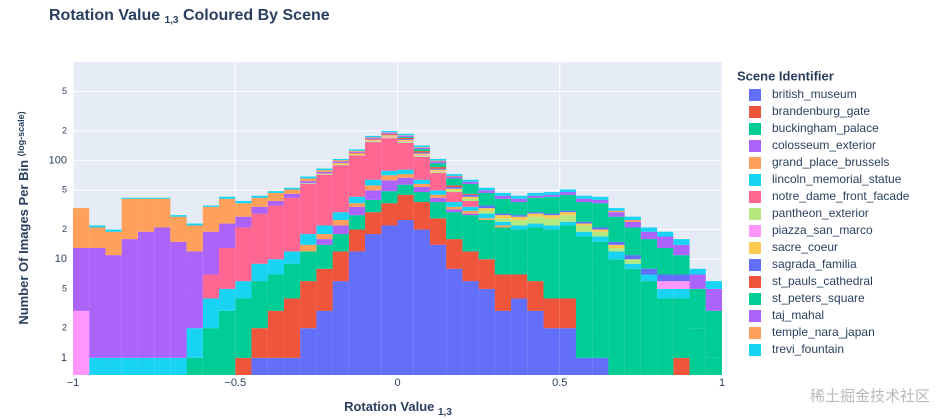 The image size is (944, 419). I want to click on x-tick-label: 0.5, so click(559, 383).